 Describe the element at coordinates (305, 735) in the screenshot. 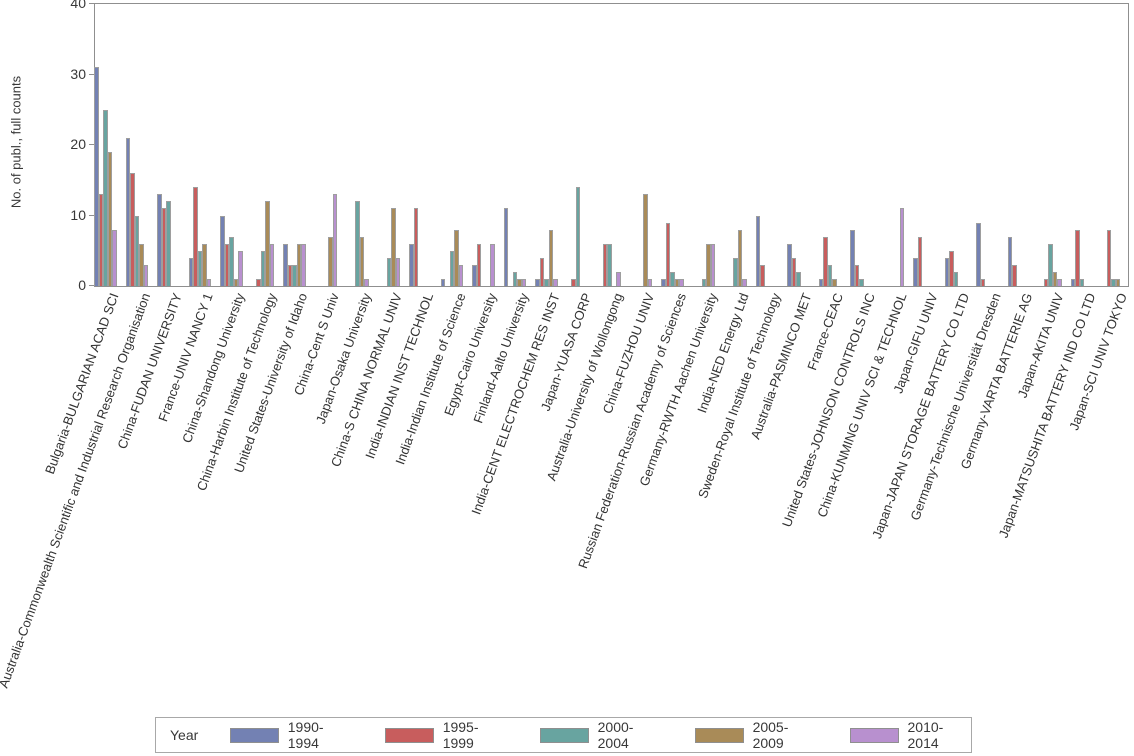

I see `legend-label: 1990-1994` at that location.